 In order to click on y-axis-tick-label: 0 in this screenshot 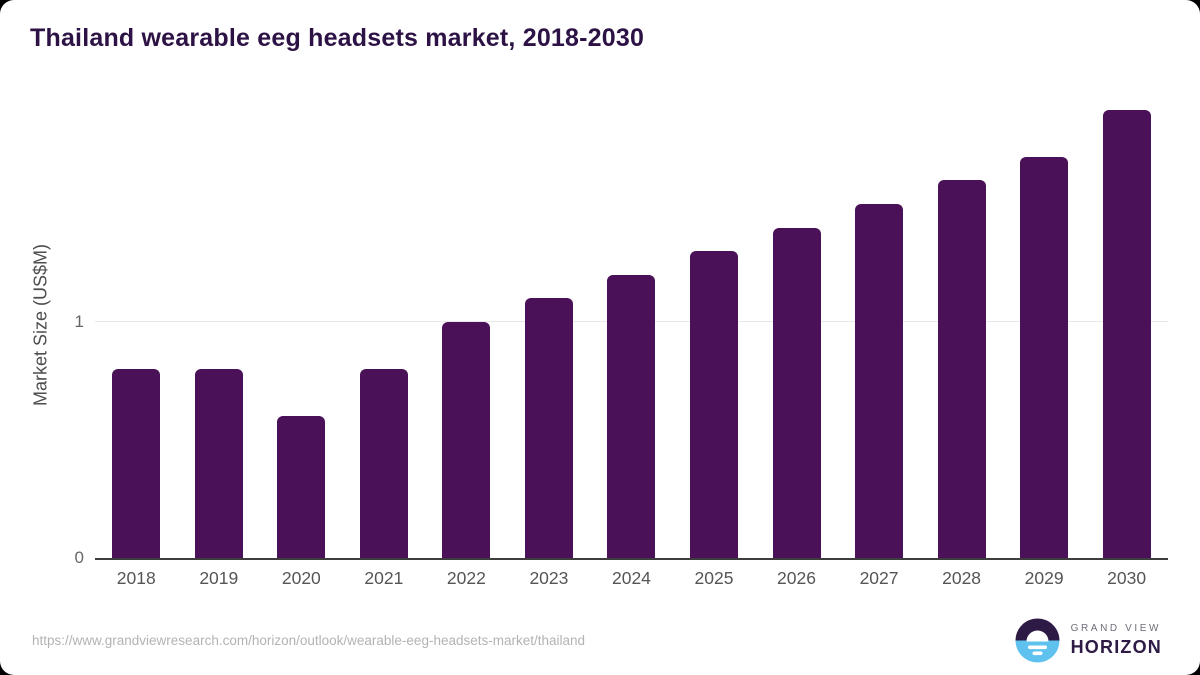, I will do `click(79, 557)`.